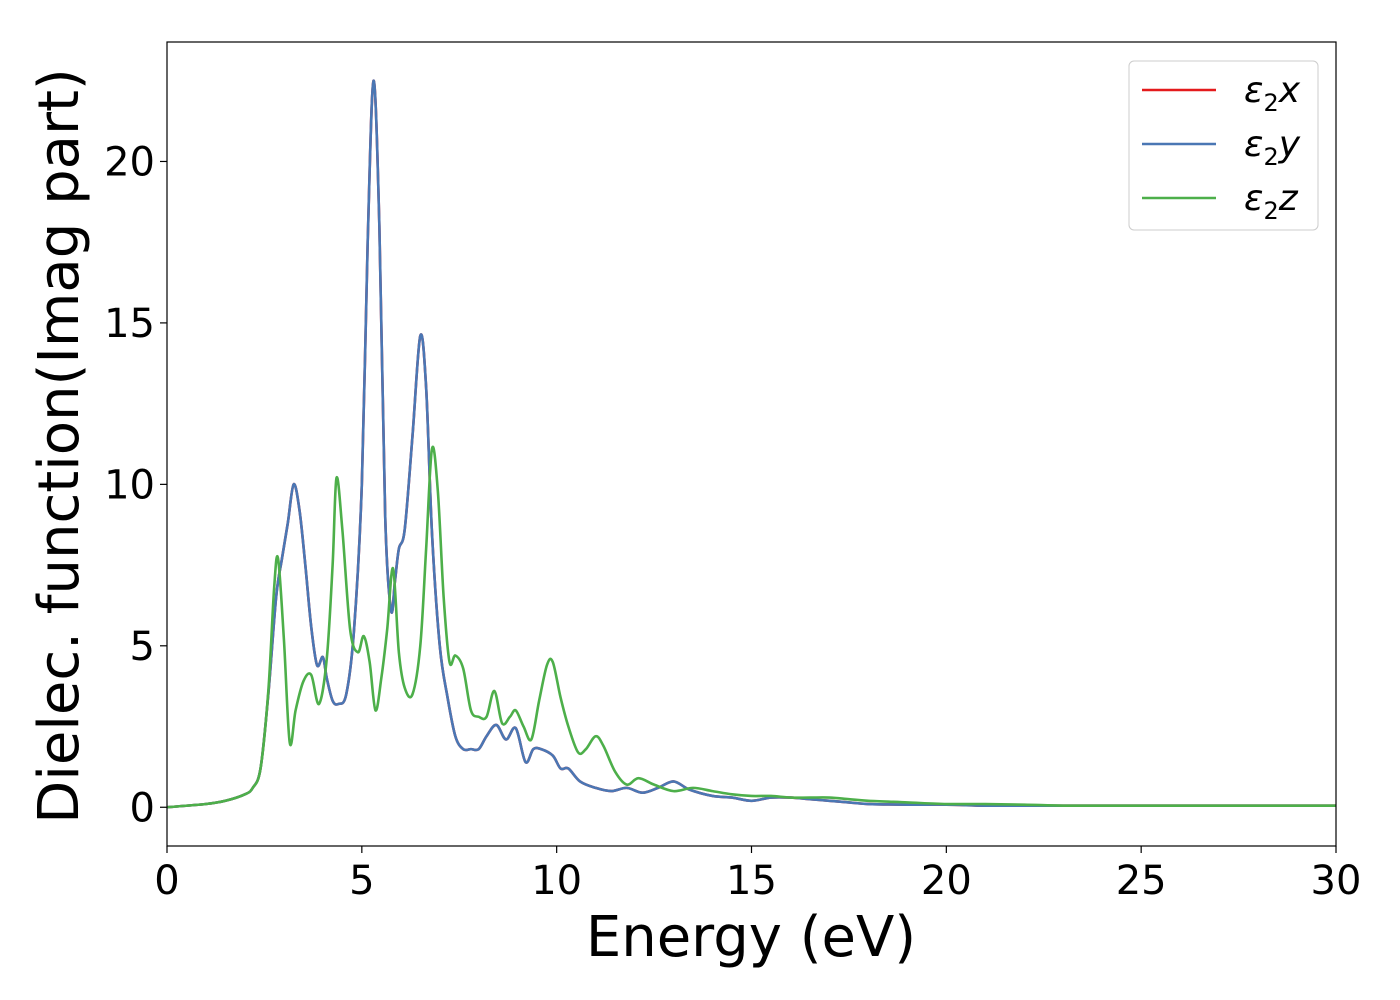 Image resolution: width=1400 pixels, height=1000 pixels. Describe the element at coordinates (1272, 93) in the screenshot. I see `legend-label-x: ε2x` at that location.